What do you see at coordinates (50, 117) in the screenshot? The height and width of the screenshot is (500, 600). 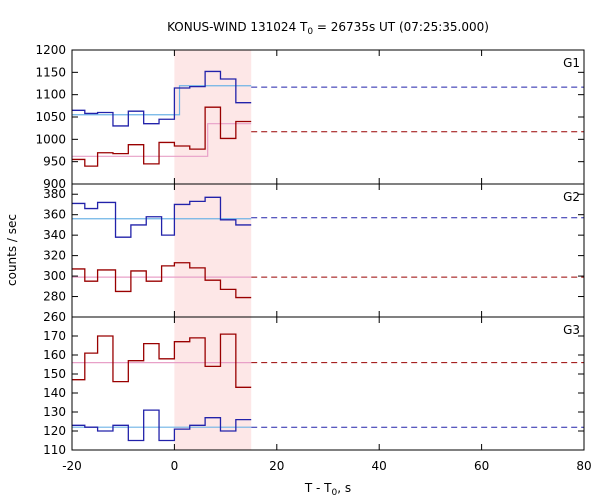 I see `y-tick-label: 1050` at bounding box center [50, 117].